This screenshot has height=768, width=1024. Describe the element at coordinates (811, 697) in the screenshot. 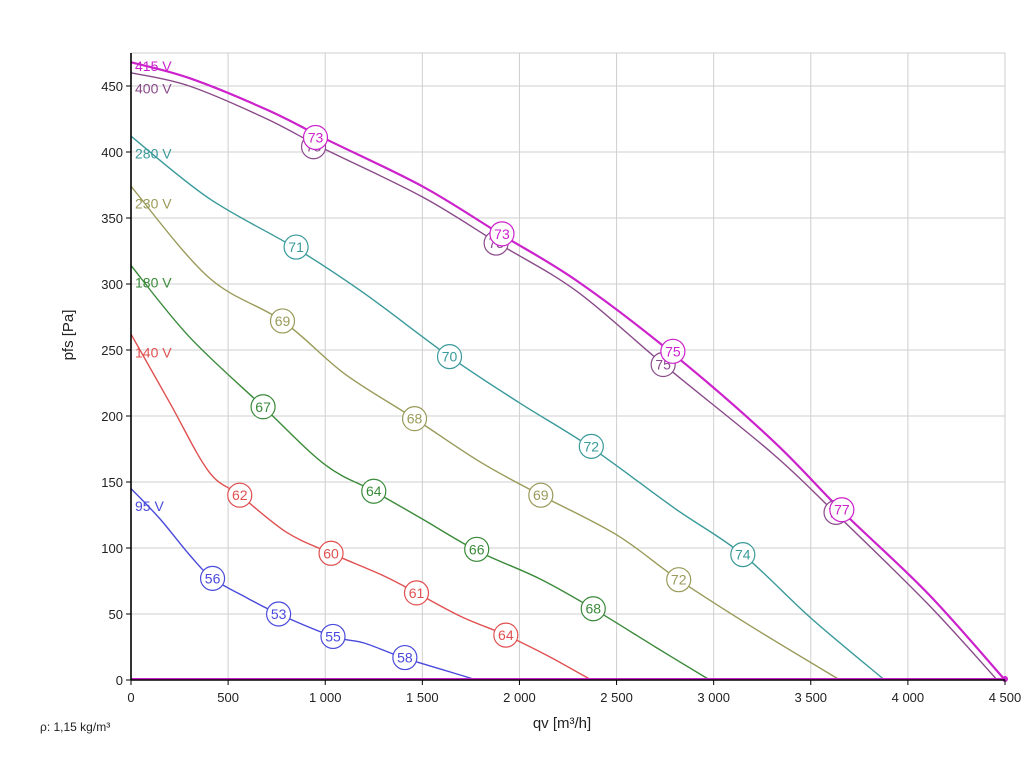

I see `x-tick-label: 3 500` at that location.